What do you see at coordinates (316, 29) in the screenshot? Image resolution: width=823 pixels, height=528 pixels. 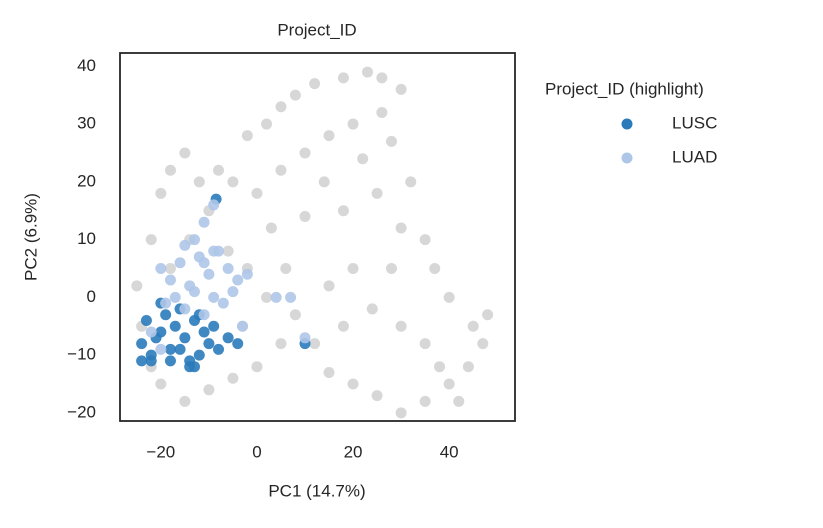 I see `chart-title: Project_ID` at bounding box center [316, 29].